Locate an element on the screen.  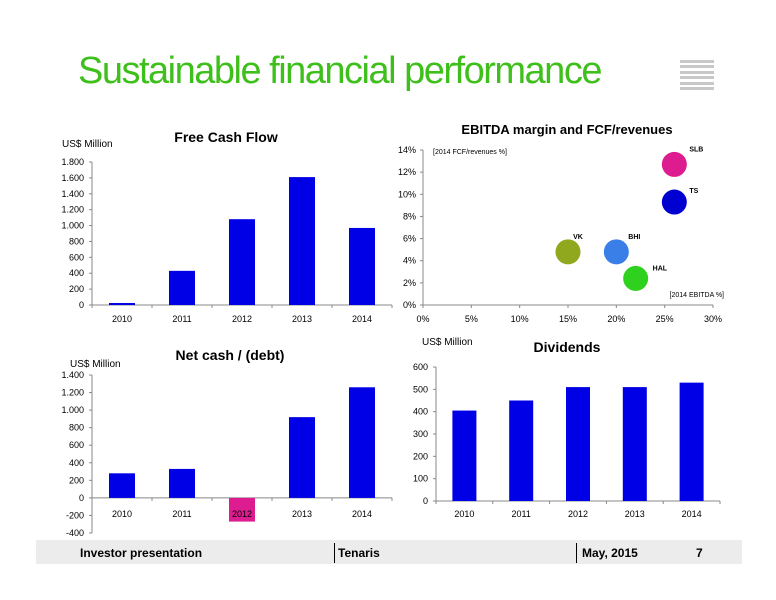
footer-left-text: Investor presentation is located at coordinates (141, 553).